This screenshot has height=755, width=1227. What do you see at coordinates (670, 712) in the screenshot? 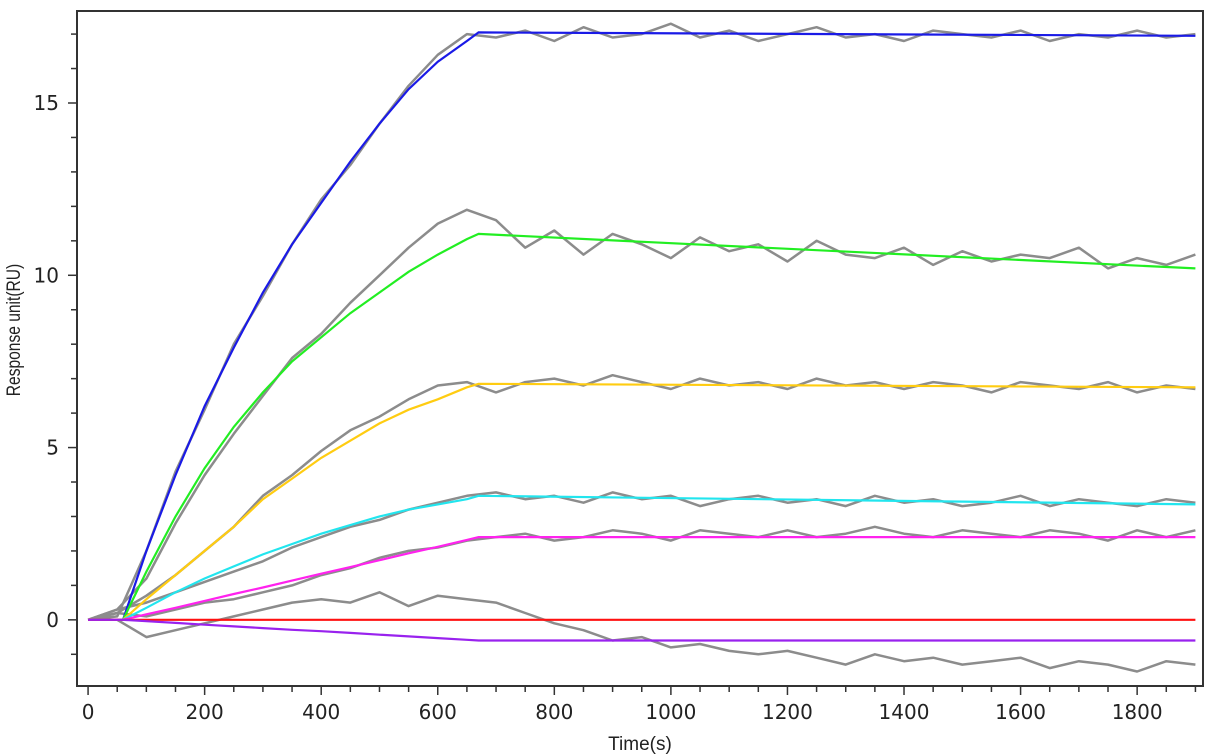
I see `x-tick-label: 1000` at bounding box center [670, 712].